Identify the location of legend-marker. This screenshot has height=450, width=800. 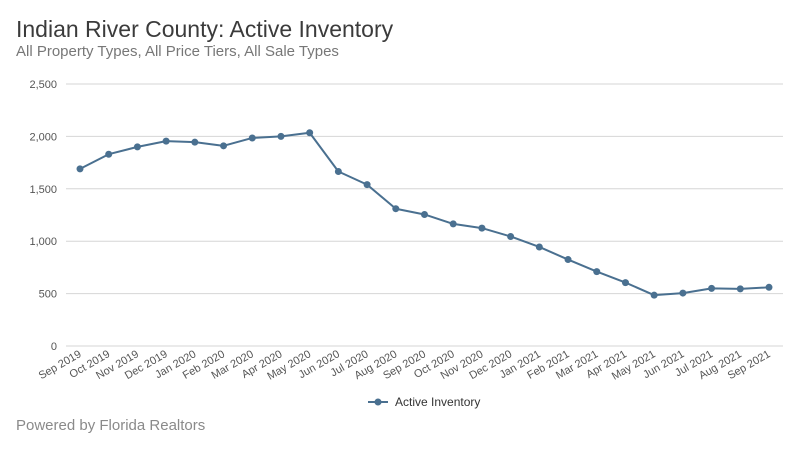
(378, 402).